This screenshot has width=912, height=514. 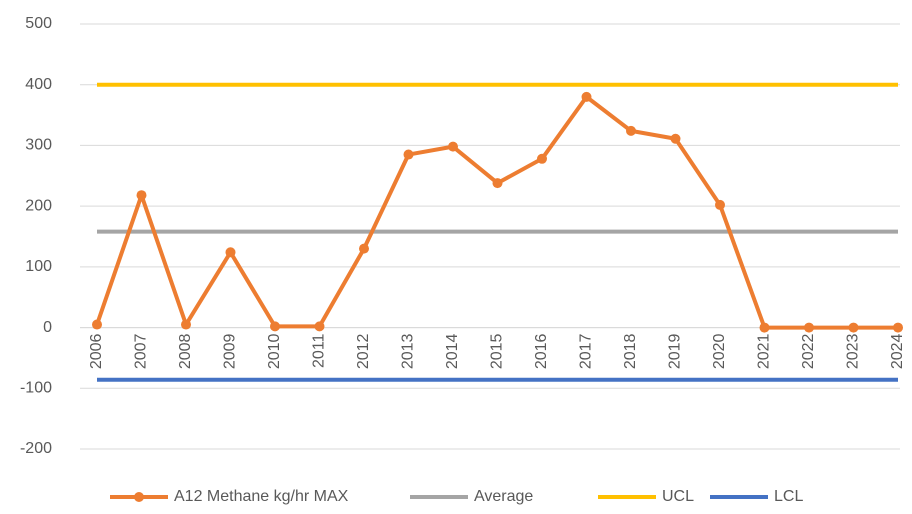 I want to click on x-tick-label: 2012, so click(x=363, y=351).